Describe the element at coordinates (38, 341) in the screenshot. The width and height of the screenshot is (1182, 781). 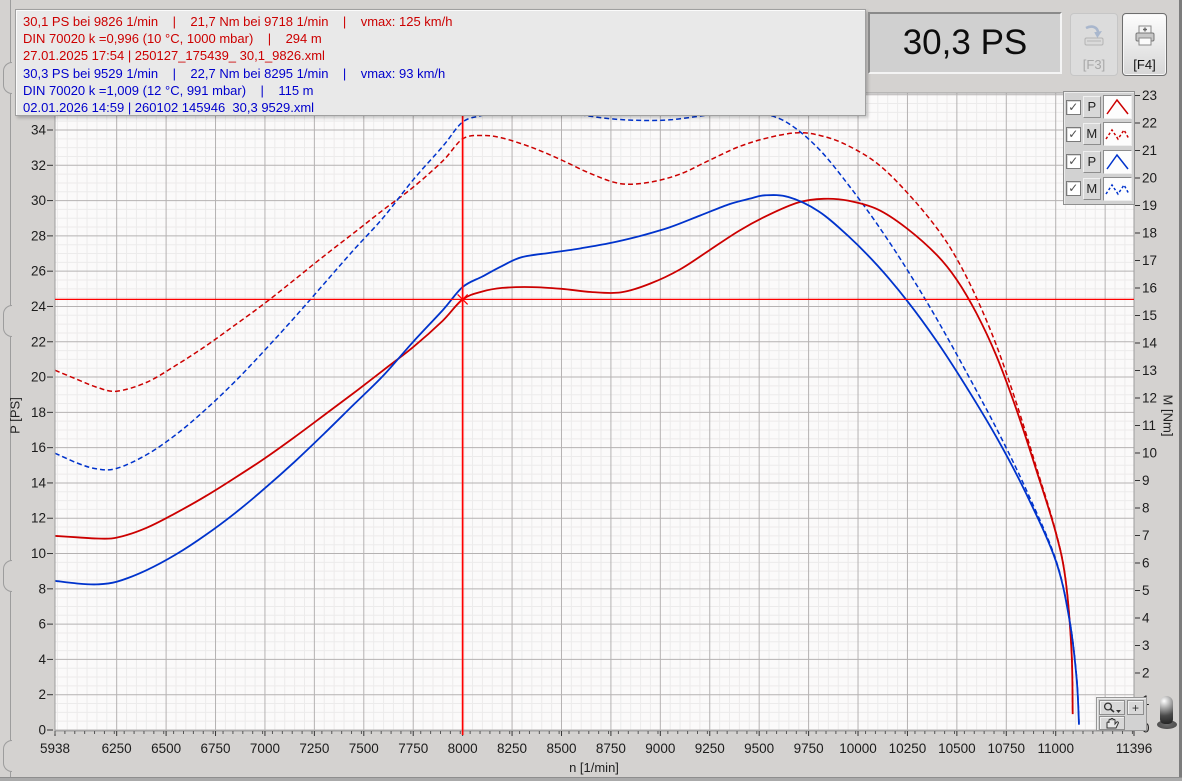
I see `tick-label: 22` at that location.